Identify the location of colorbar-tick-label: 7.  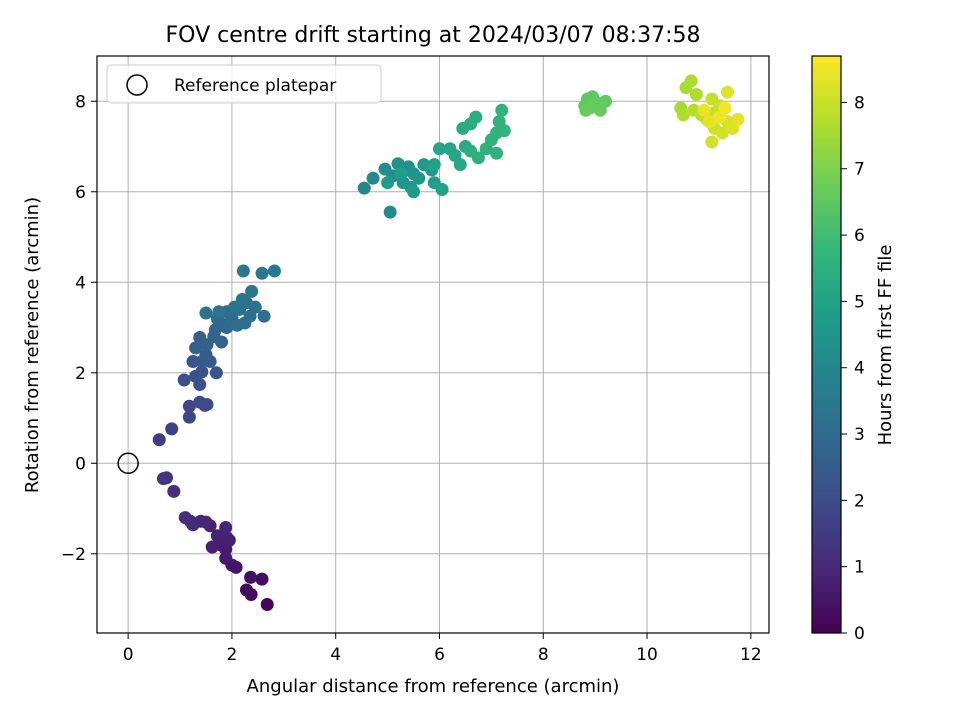
(859, 170).